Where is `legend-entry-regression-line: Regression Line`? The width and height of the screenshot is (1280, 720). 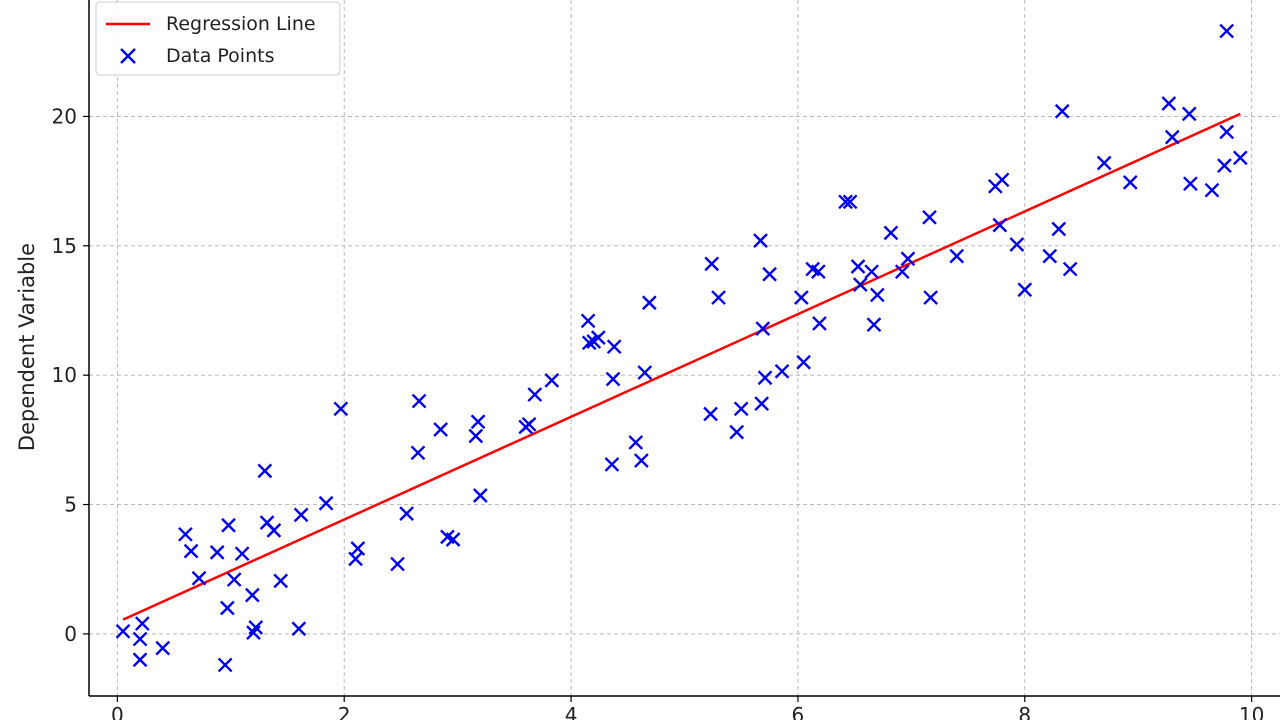 legend-entry-regression-line: Regression Line is located at coordinates (241, 24).